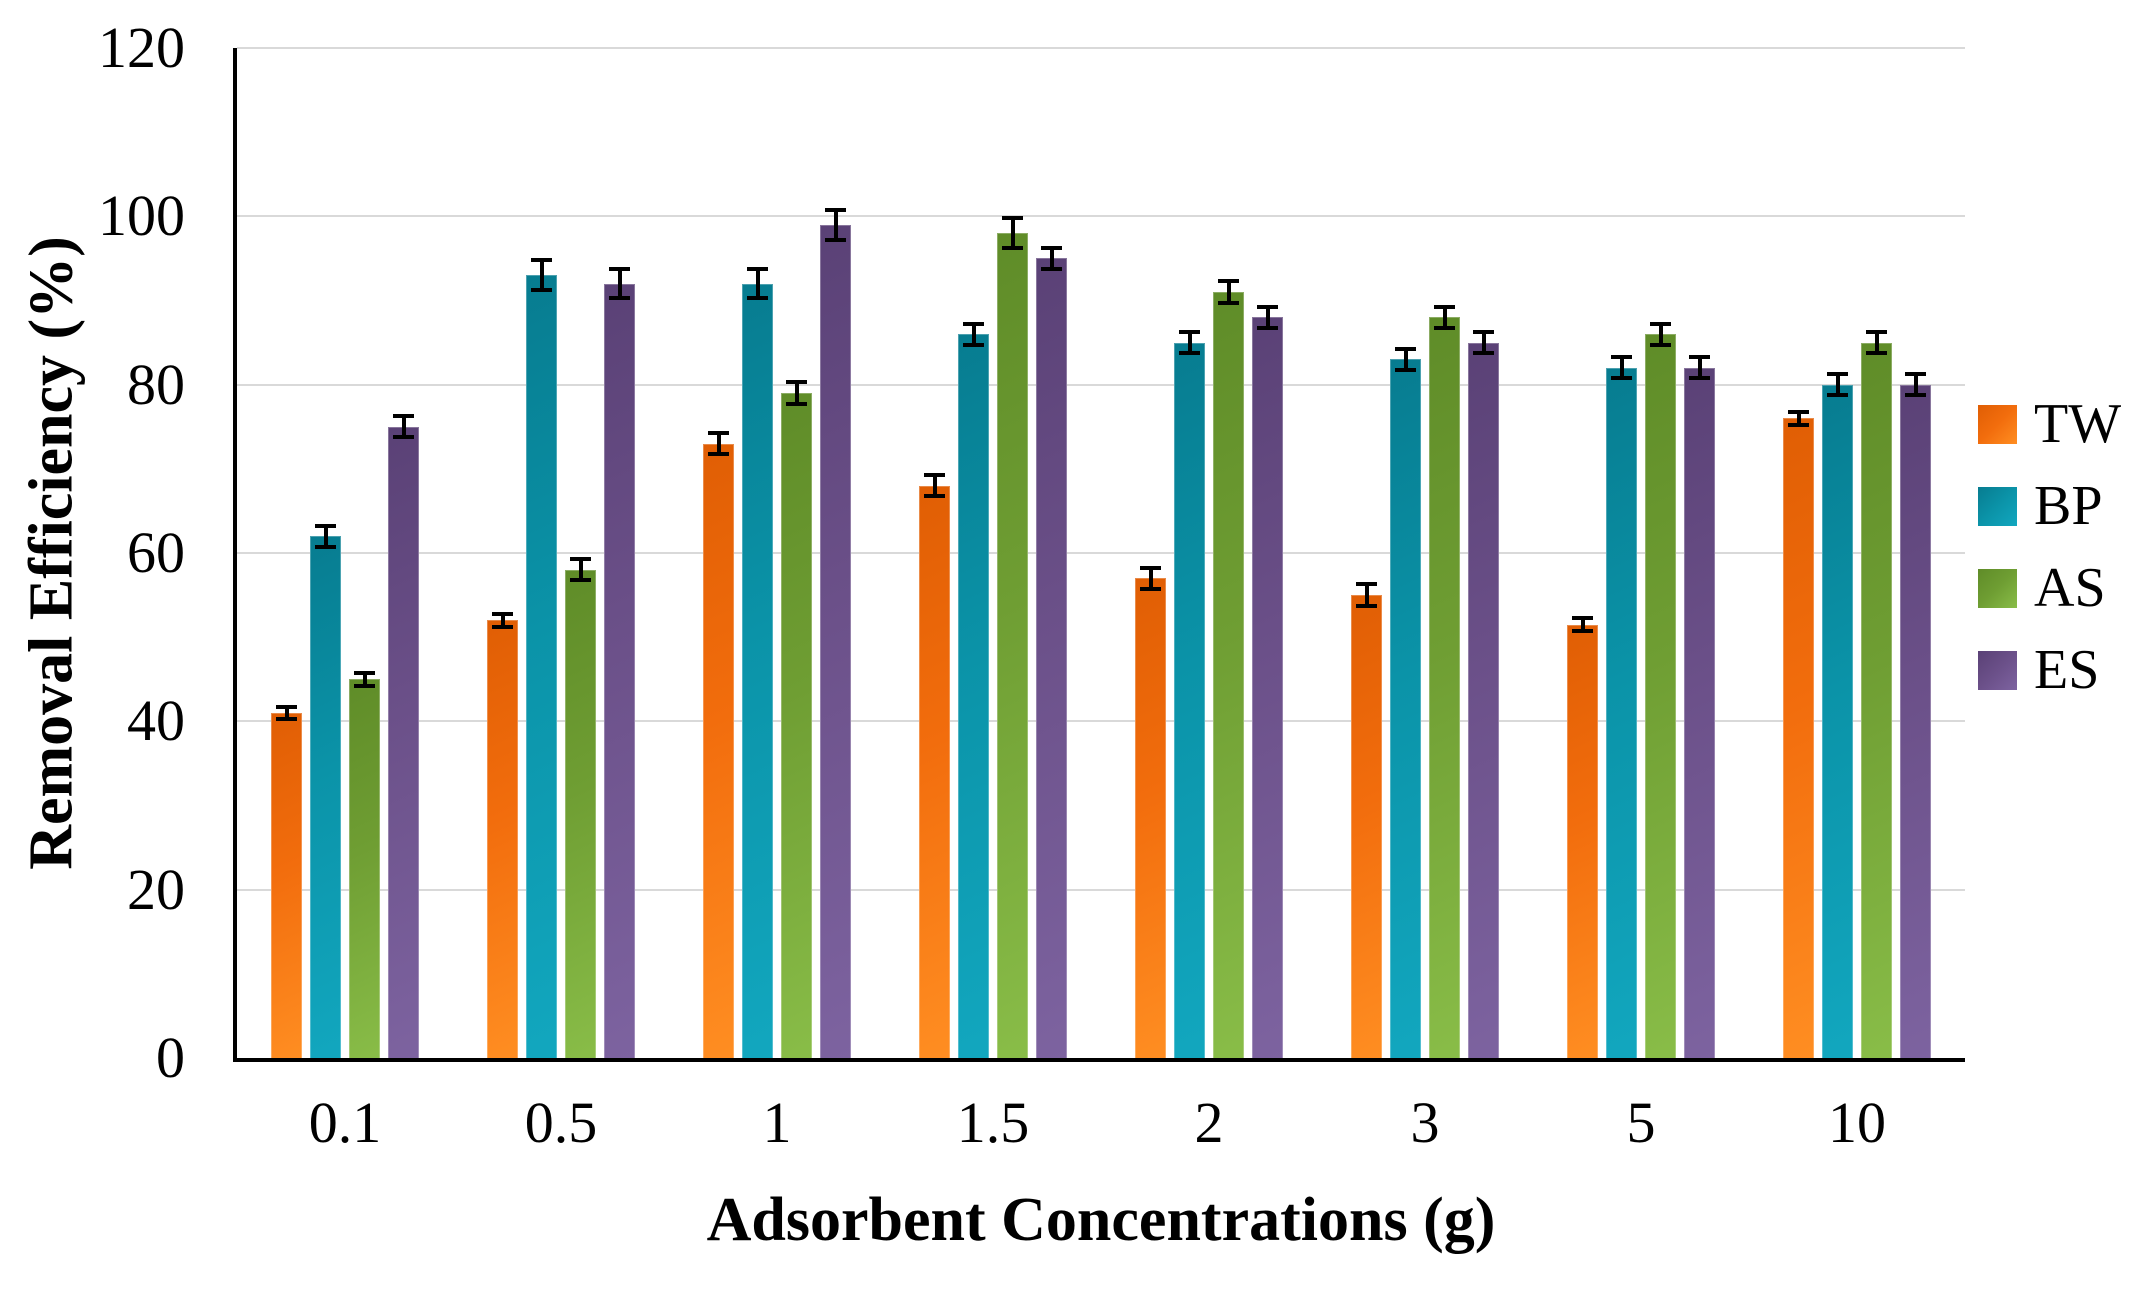  What do you see at coordinates (2070, 588) in the screenshot?
I see `legend-label-AS: AS` at bounding box center [2070, 588].